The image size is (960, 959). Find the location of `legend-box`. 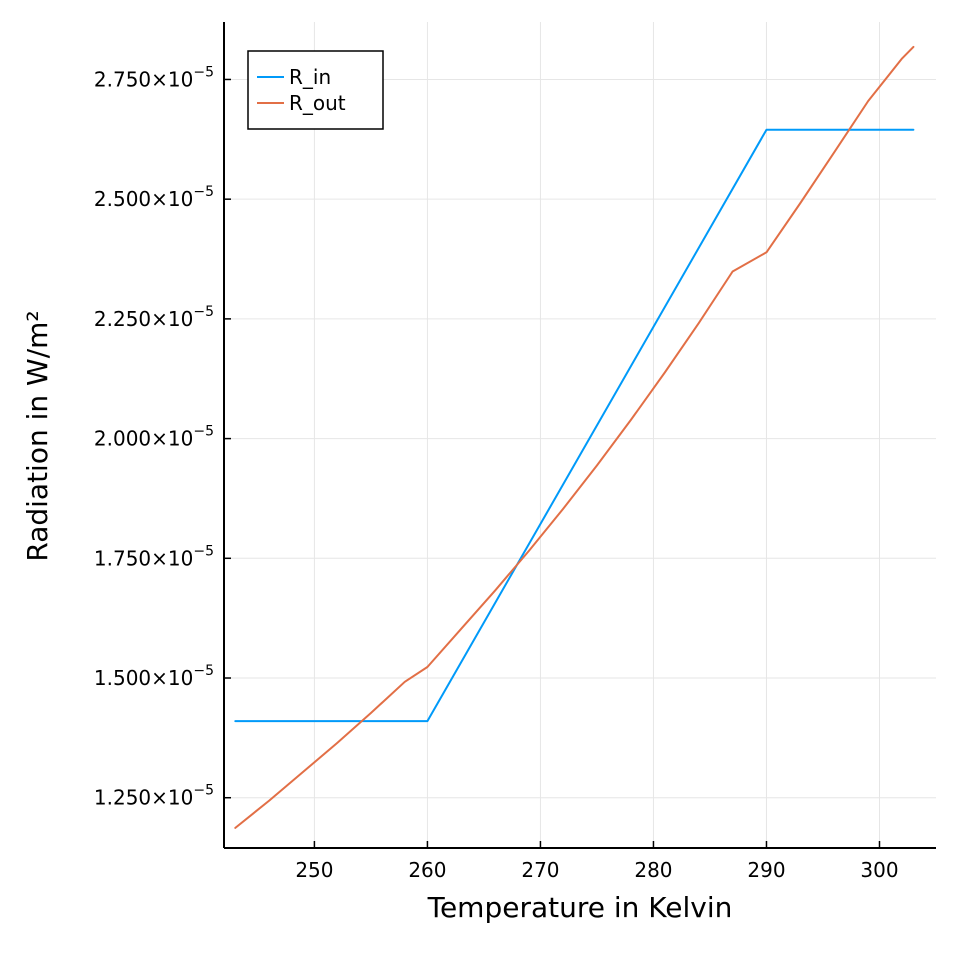

legend-box is located at coordinates (315, 90).